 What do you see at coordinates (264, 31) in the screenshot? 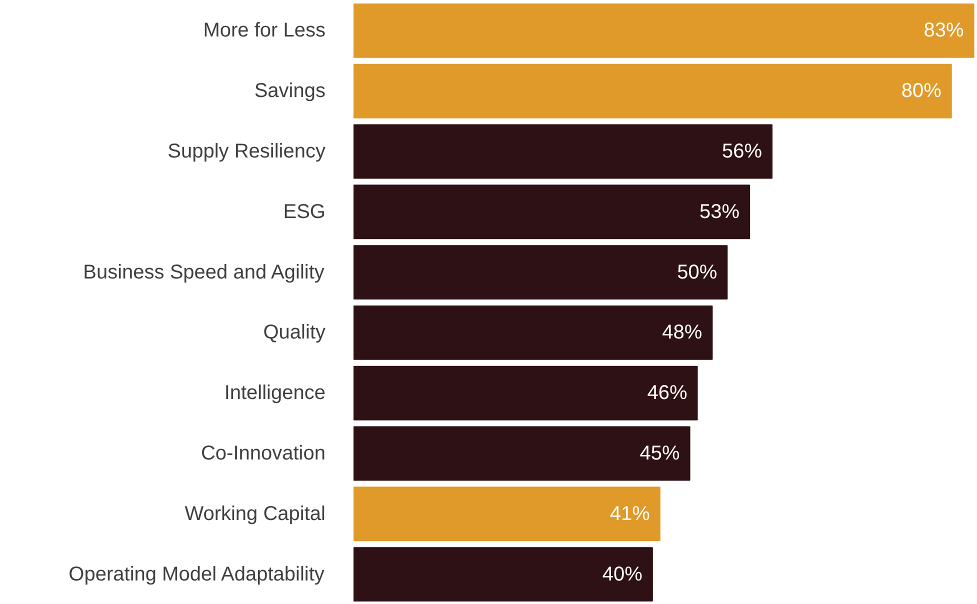
I see `y-tick-label: More for Less` at bounding box center [264, 31].